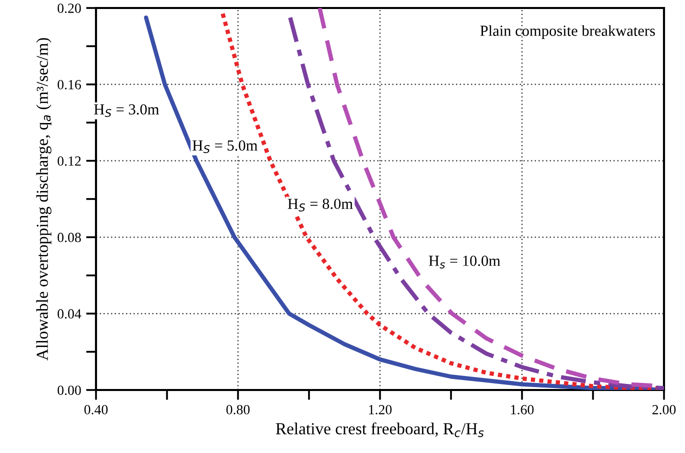 This screenshot has height=453, width=685. Describe the element at coordinates (44, 199) in the screenshot. I see `y-axis-title: Allowable overtopping discharge, q$_{a}$ (m³/sec/m)` at that location.